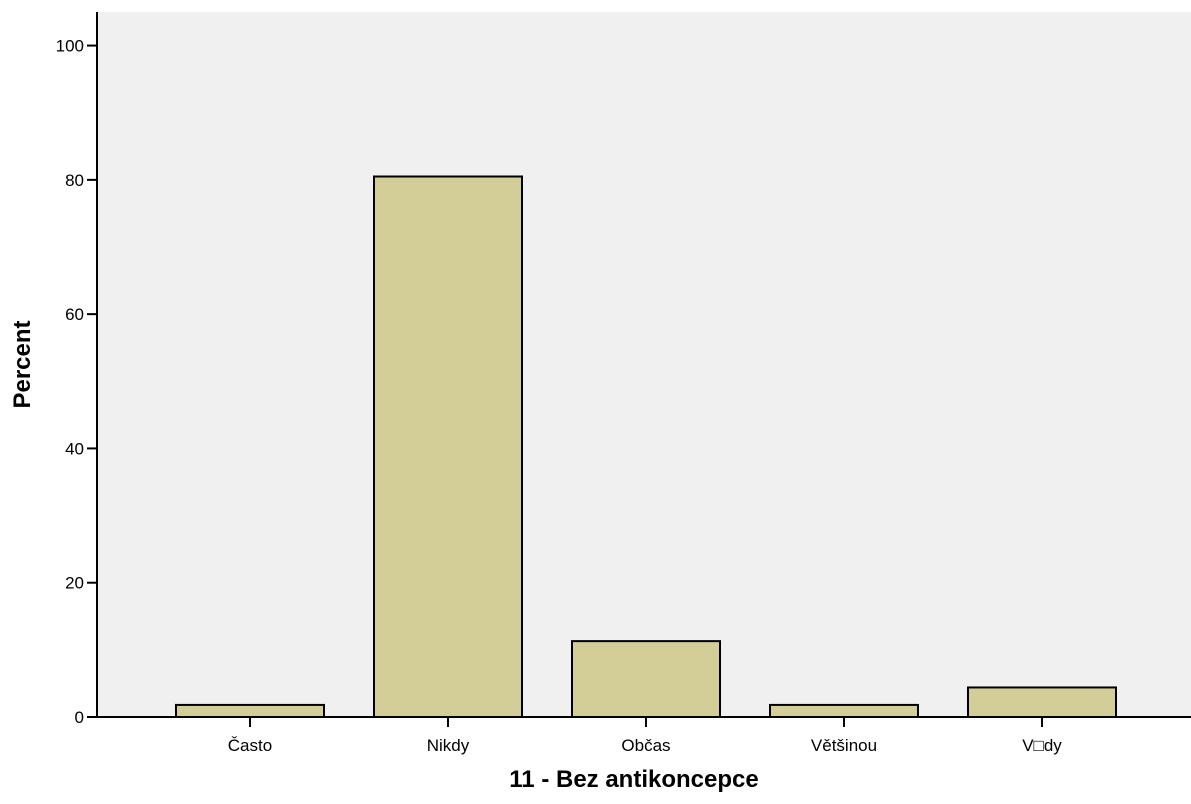 This screenshot has height=804, width=1191. I want to click on y-tick-label: 100, so click(70, 46).